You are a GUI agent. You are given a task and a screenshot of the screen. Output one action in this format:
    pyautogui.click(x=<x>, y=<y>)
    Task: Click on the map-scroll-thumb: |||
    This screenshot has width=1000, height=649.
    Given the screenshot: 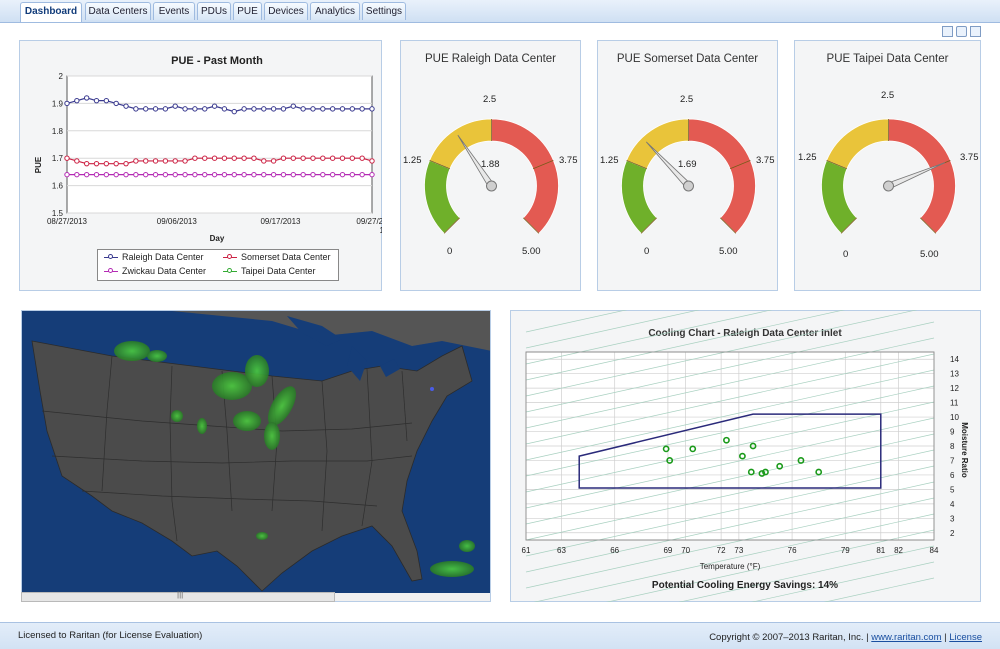 What is the action you would take?
    pyautogui.click(x=180, y=594)
    